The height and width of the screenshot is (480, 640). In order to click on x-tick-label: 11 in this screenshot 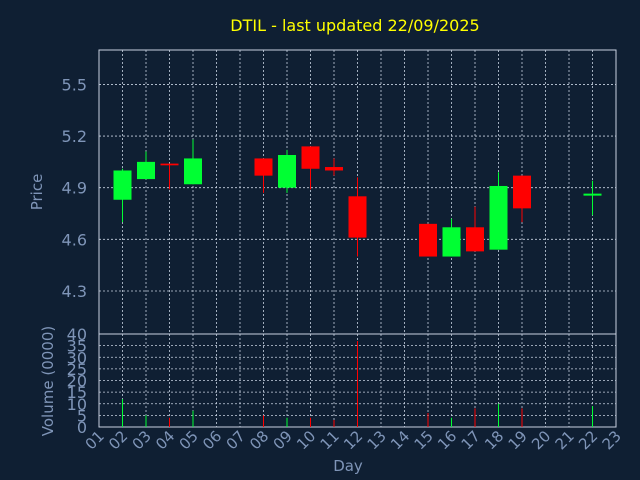, I will do `click(330, 440)`.